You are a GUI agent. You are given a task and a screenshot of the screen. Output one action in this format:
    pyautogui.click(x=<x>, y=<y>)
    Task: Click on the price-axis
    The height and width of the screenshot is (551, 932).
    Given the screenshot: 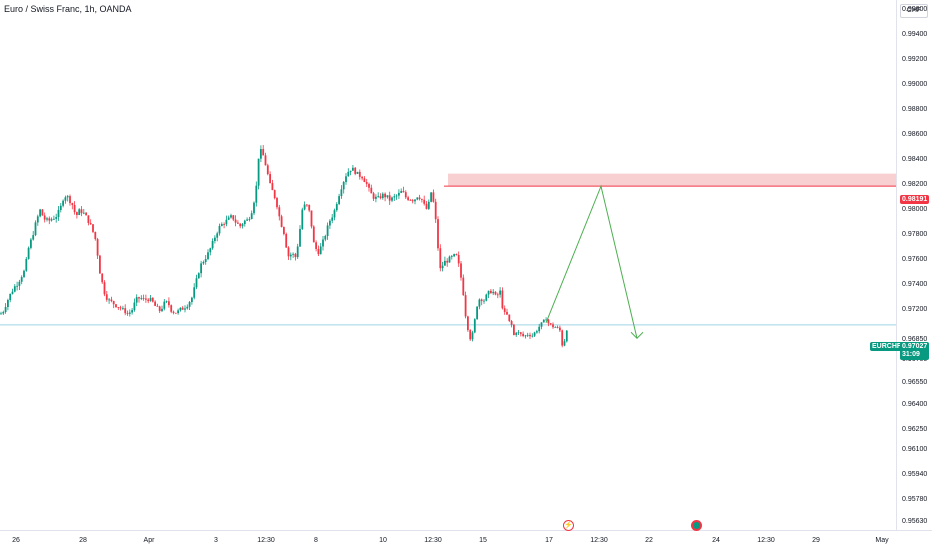 What is the action you would take?
    pyautogui.click(x=914, y=265)
    